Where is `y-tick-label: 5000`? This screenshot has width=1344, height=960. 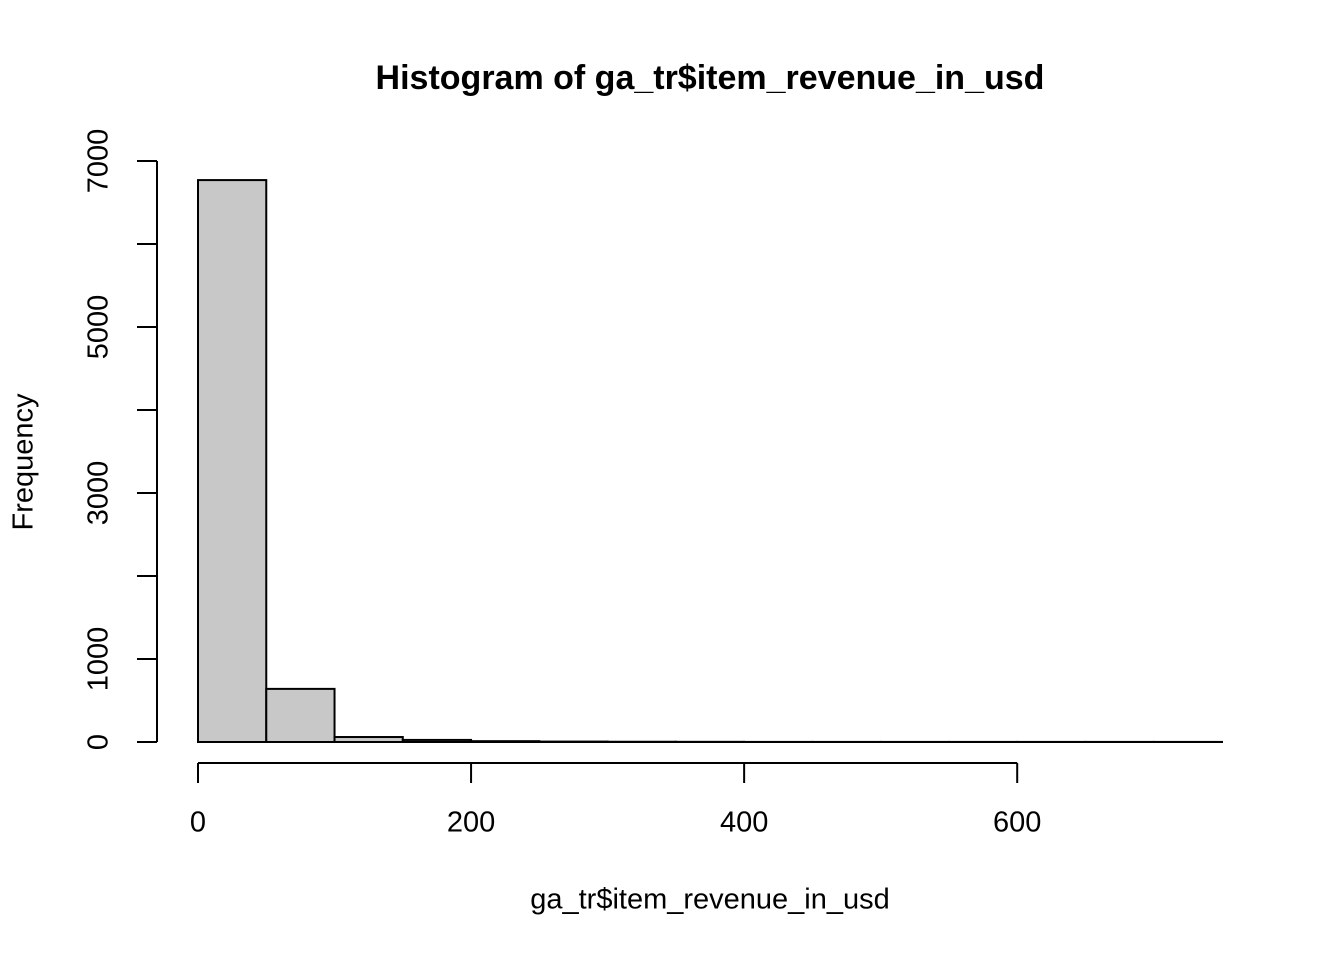 y-tick-label: 5000 is located at coordinates (99, 327).